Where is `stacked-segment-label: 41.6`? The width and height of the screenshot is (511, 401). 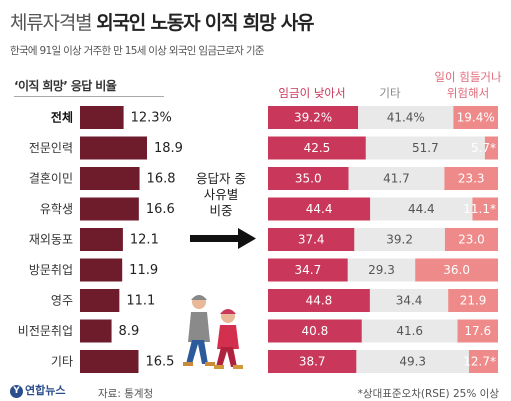
stacked-segment-label: 41.6 is located at coordinates (409, 331).